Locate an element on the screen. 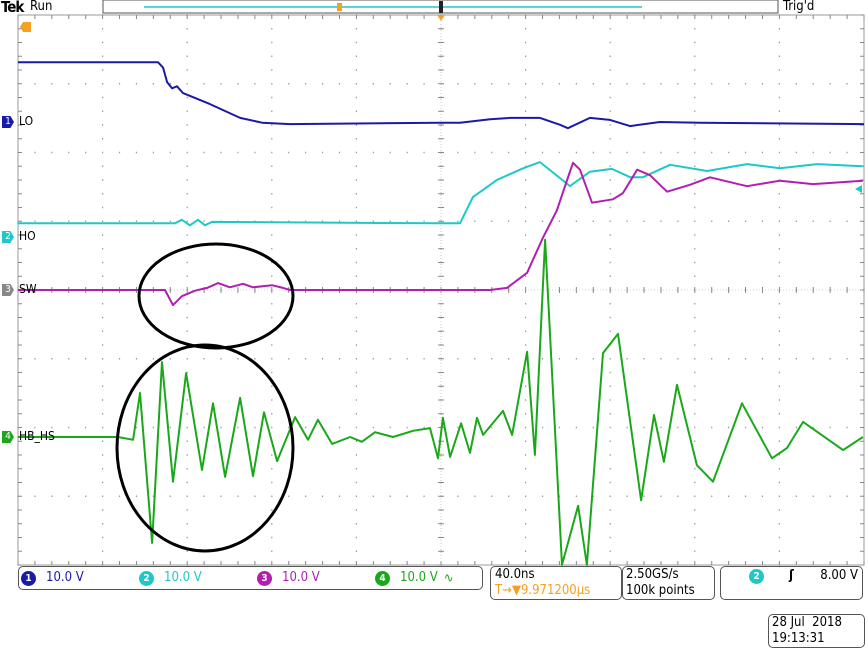 Image resolution: width=868 pixels, height=651 pixels. trigger-readout: 2 ʃ 8.00 V is located at coordinates (791, 583).